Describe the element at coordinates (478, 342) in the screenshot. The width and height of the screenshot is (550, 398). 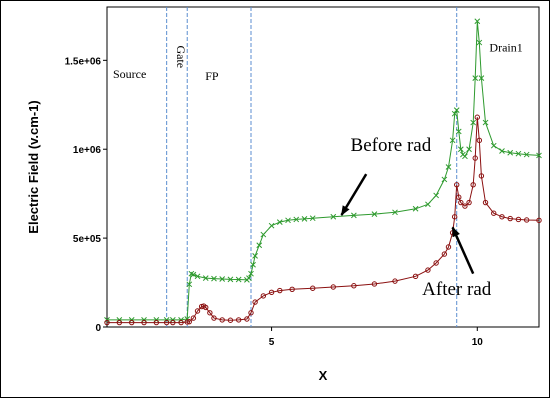
I see `x-tick-label: 10` at that location.